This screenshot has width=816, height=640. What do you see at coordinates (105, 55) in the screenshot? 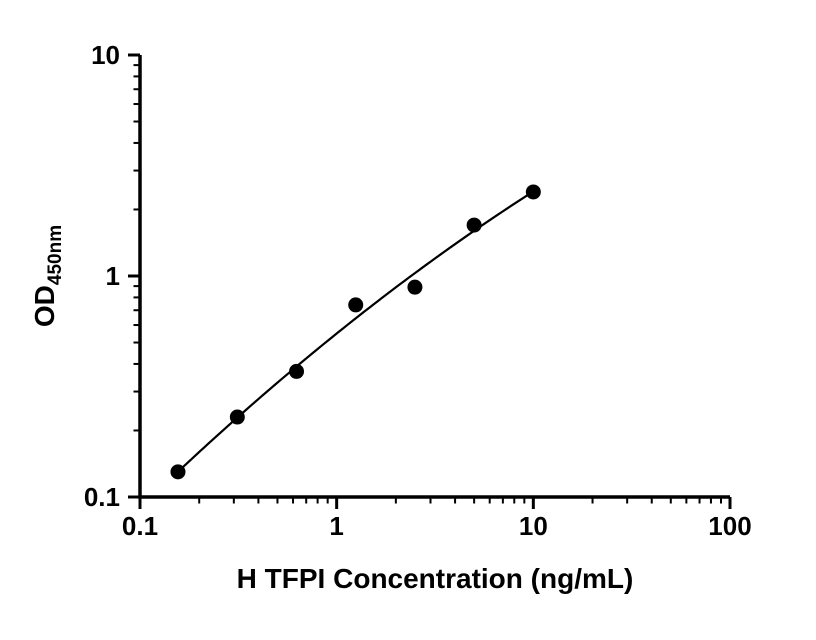
I see `y-tick-label: 10` at bounding box center [105, 55].